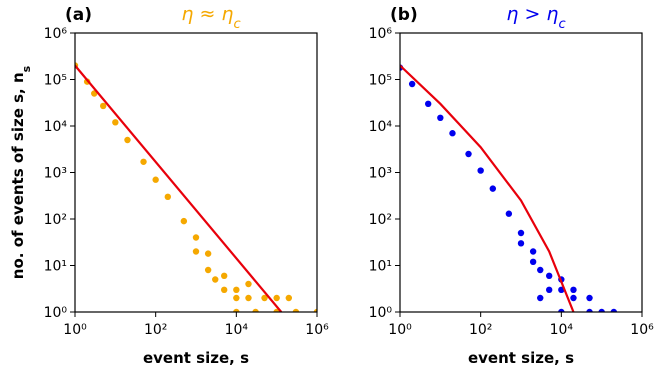 The image size is (657, 375). What do you see at coordinates (78, 15) in the screenshot?
I see `panel-label: (a)` at bounding box center [78, 15].